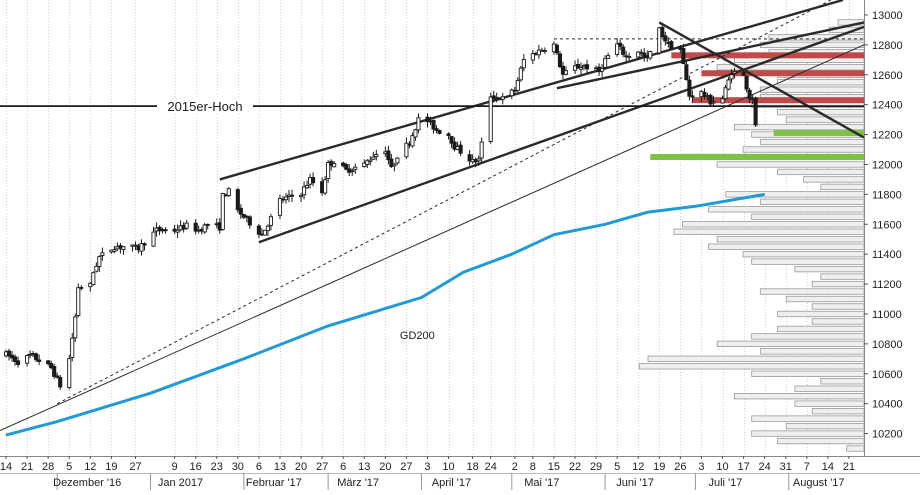  What do you see at coordinates (541, 483) in the screenshot?
I see `month-label: Mai '17` at bounding box center [541, 483].